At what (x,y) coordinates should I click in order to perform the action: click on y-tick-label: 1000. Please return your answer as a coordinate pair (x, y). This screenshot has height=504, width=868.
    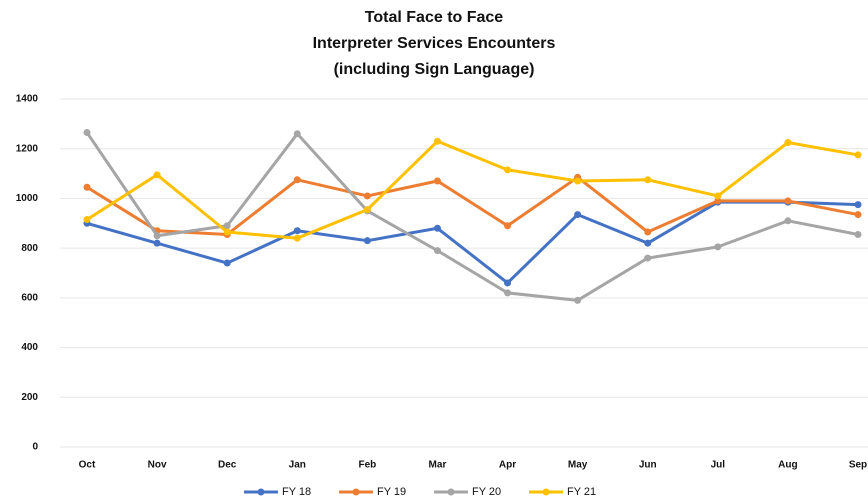
    Looking at the image, I should click on (27, 198).